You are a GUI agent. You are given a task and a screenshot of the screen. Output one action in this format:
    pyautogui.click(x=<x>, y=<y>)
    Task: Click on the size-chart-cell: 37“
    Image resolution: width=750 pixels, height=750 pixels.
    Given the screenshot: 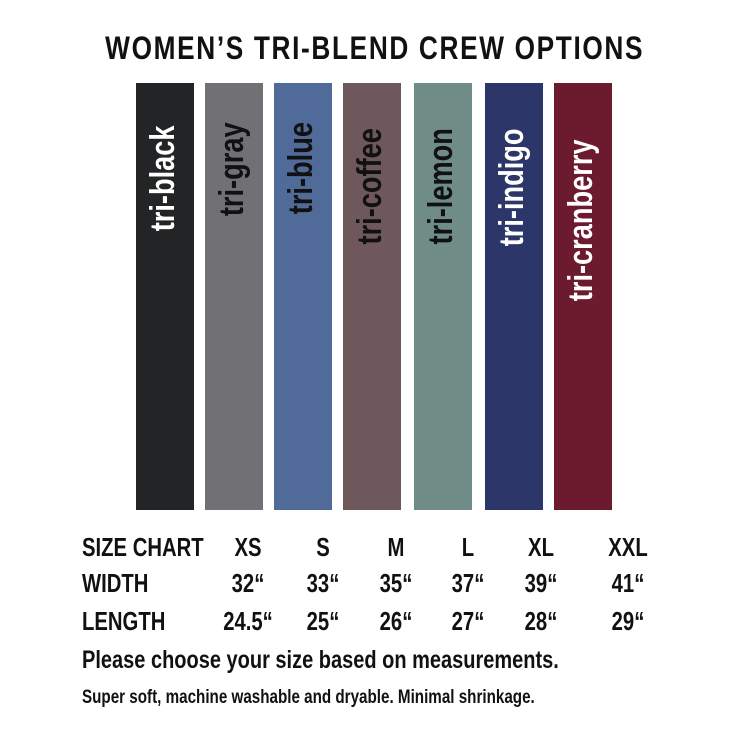 What is the action you would take?
    pyautogui.click(x=468, y=583)
    